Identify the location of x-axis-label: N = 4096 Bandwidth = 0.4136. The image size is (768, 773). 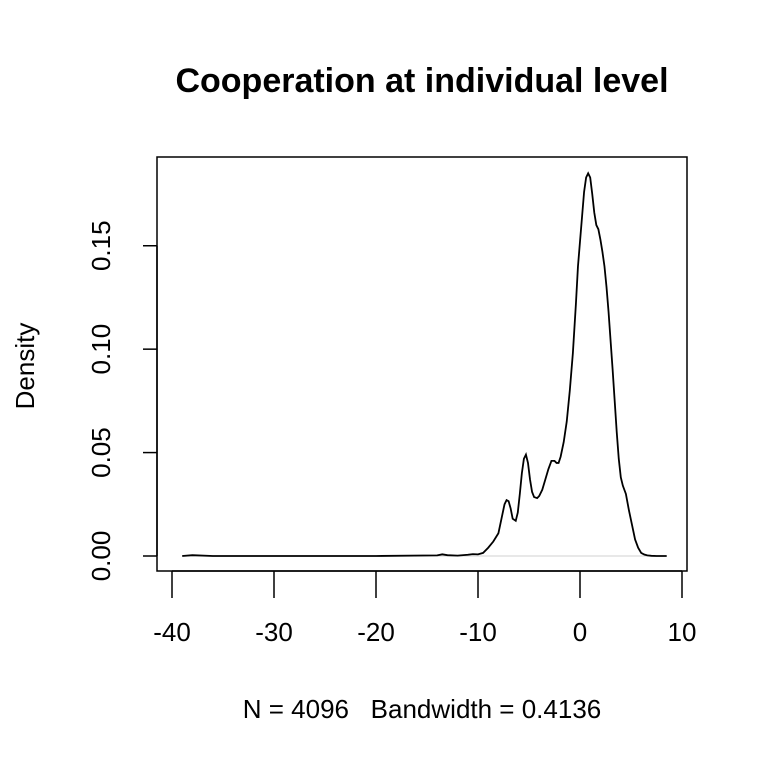
(422, 709).